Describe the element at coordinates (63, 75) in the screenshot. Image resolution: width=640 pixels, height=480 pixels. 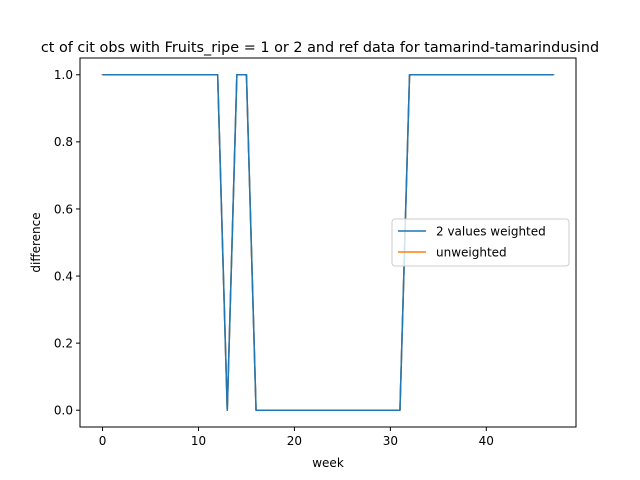
I see `y-tick-label: 1.0` at that location.